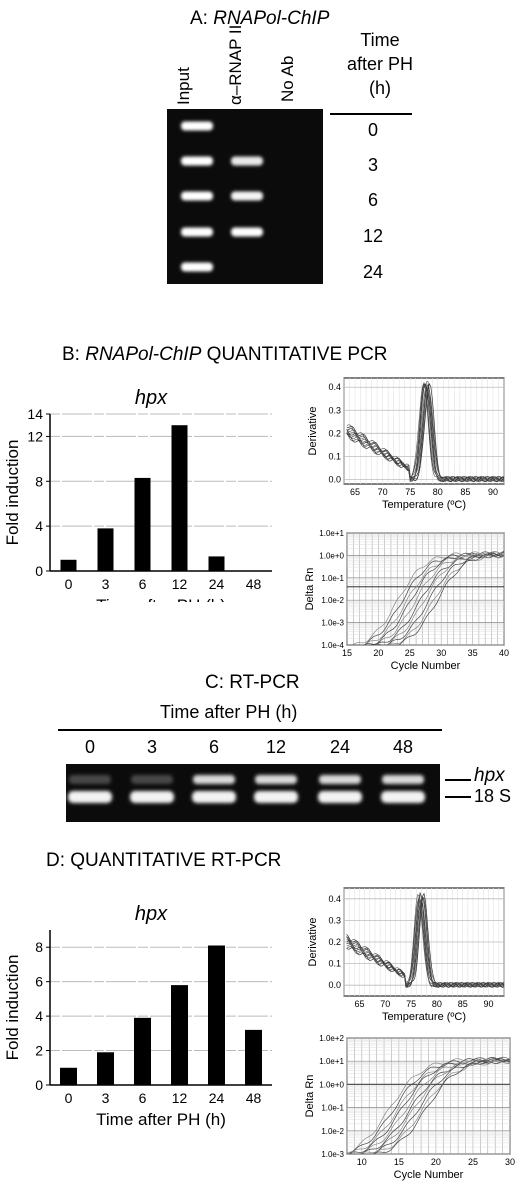 This screenshot has height=1184, width=520. What do you see at coordinates (334, 920) in the screenshot?
I see `chart-D-melt-ytick-label-0.3: 0.3` at bounding box center [334, 920].